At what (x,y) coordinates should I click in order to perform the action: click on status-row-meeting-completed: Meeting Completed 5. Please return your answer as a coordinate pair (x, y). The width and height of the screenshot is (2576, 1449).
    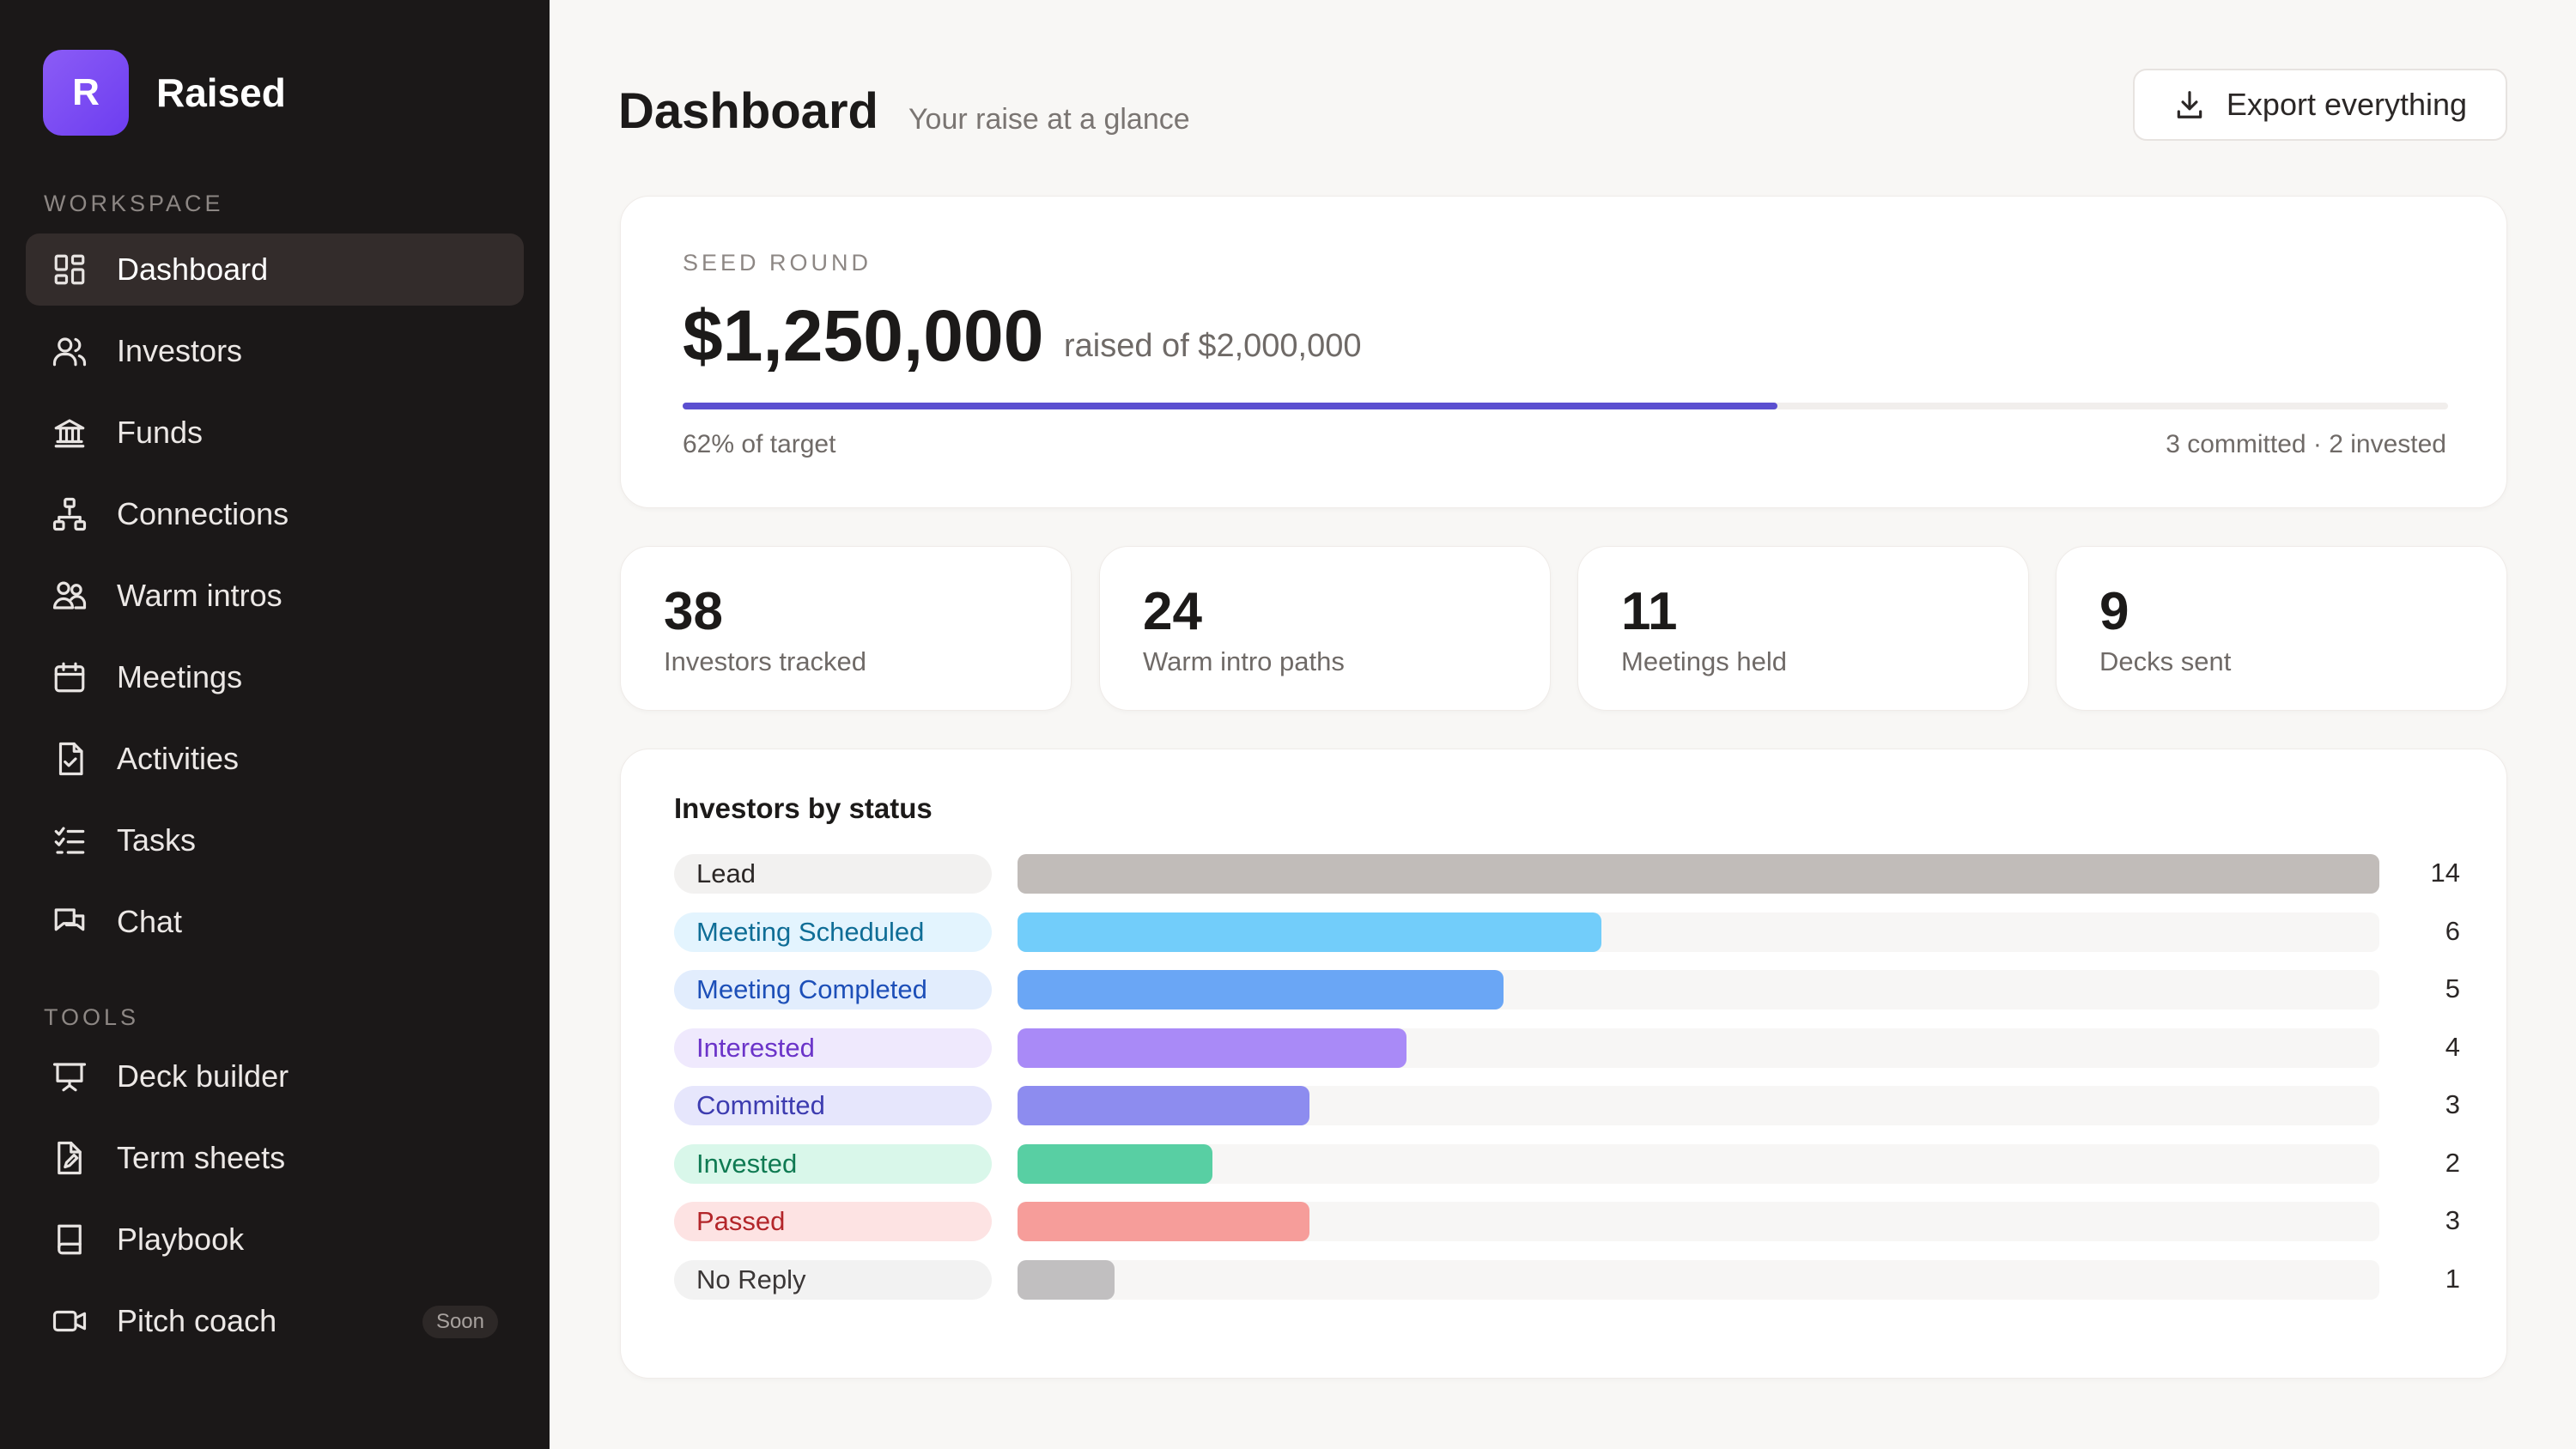
    Looking at the image, I should click on (1576, 989).